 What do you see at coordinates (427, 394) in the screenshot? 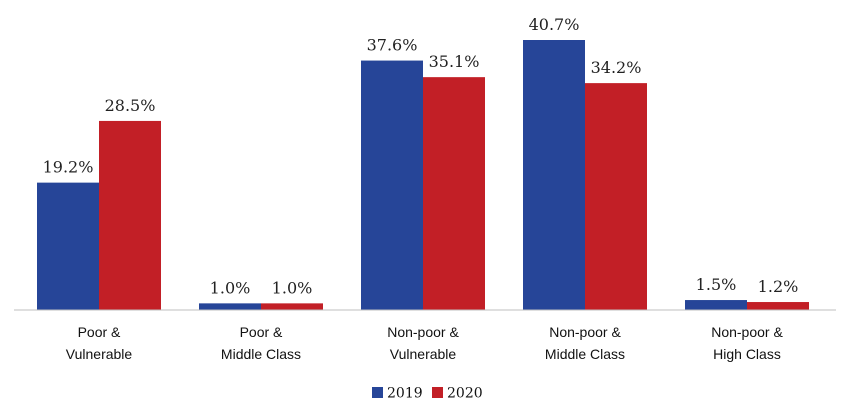
I see `legend: 2019 2020` at bounding box center [427, 394].